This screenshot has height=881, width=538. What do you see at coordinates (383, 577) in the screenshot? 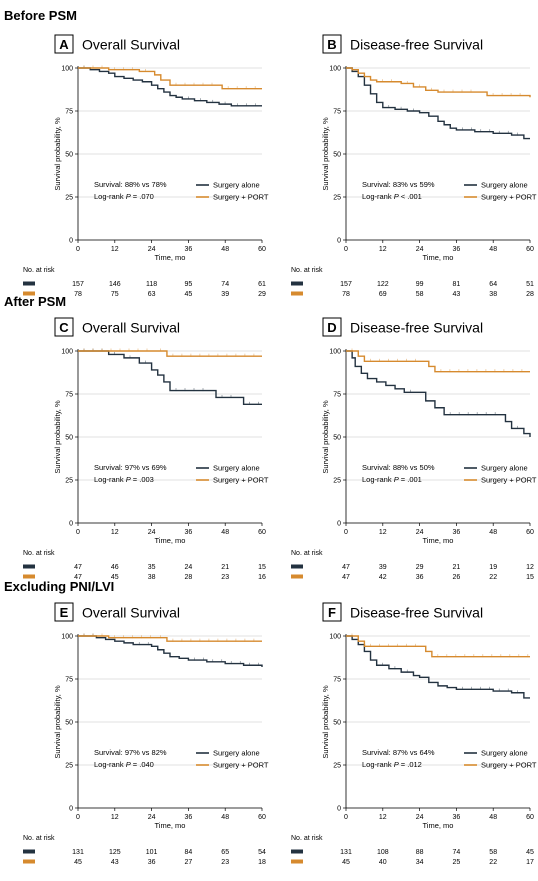
I see `at-risk-value: 42` at bounding box center [383, 577].